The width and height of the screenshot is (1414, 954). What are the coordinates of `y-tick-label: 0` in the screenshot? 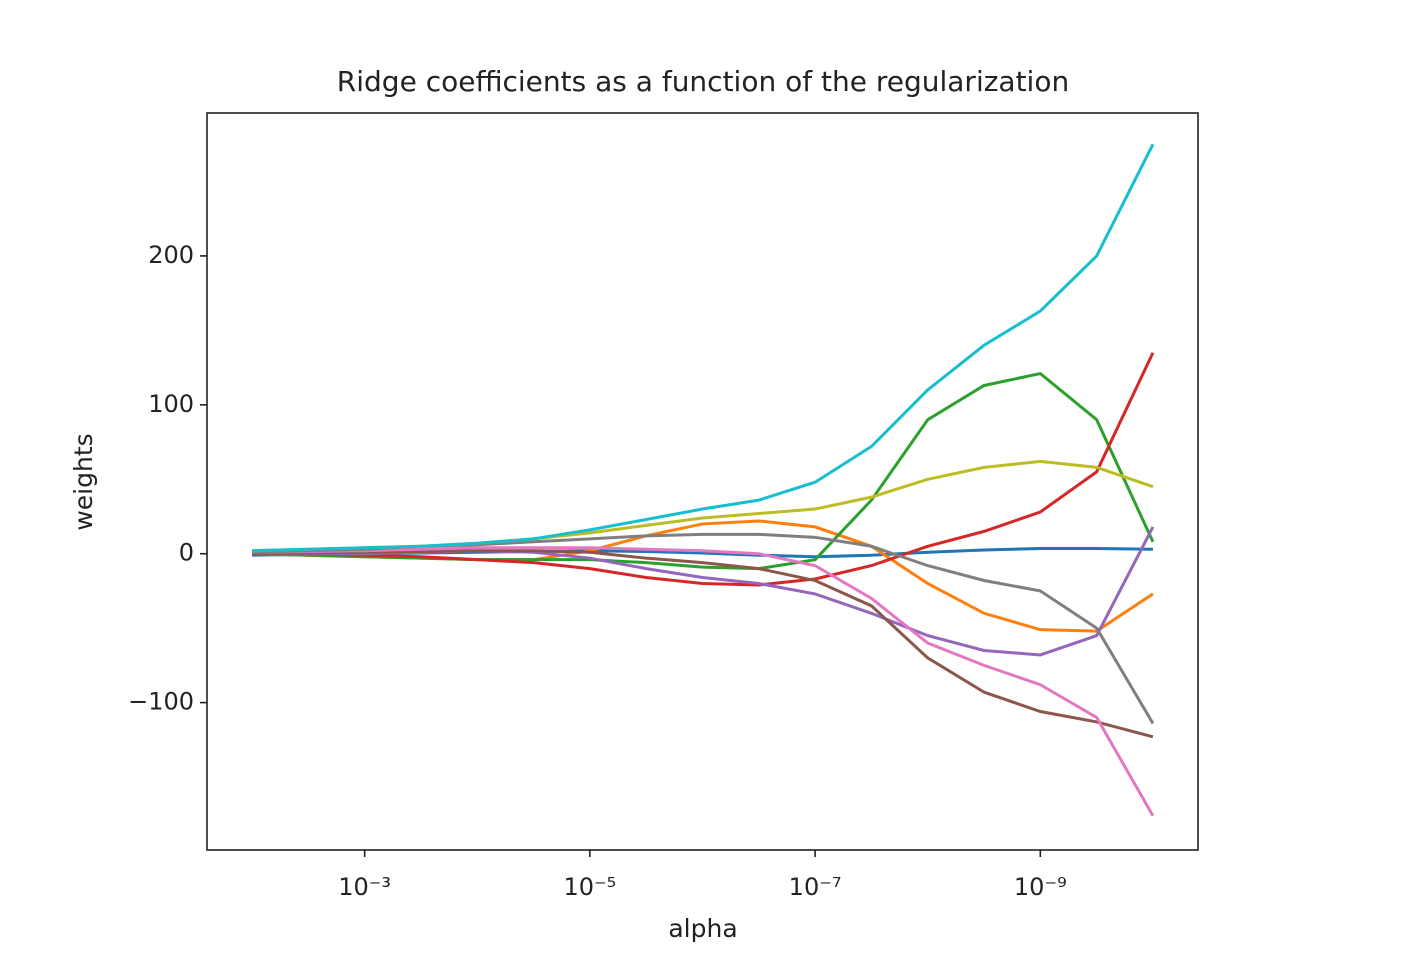 It's located at (186, 553).